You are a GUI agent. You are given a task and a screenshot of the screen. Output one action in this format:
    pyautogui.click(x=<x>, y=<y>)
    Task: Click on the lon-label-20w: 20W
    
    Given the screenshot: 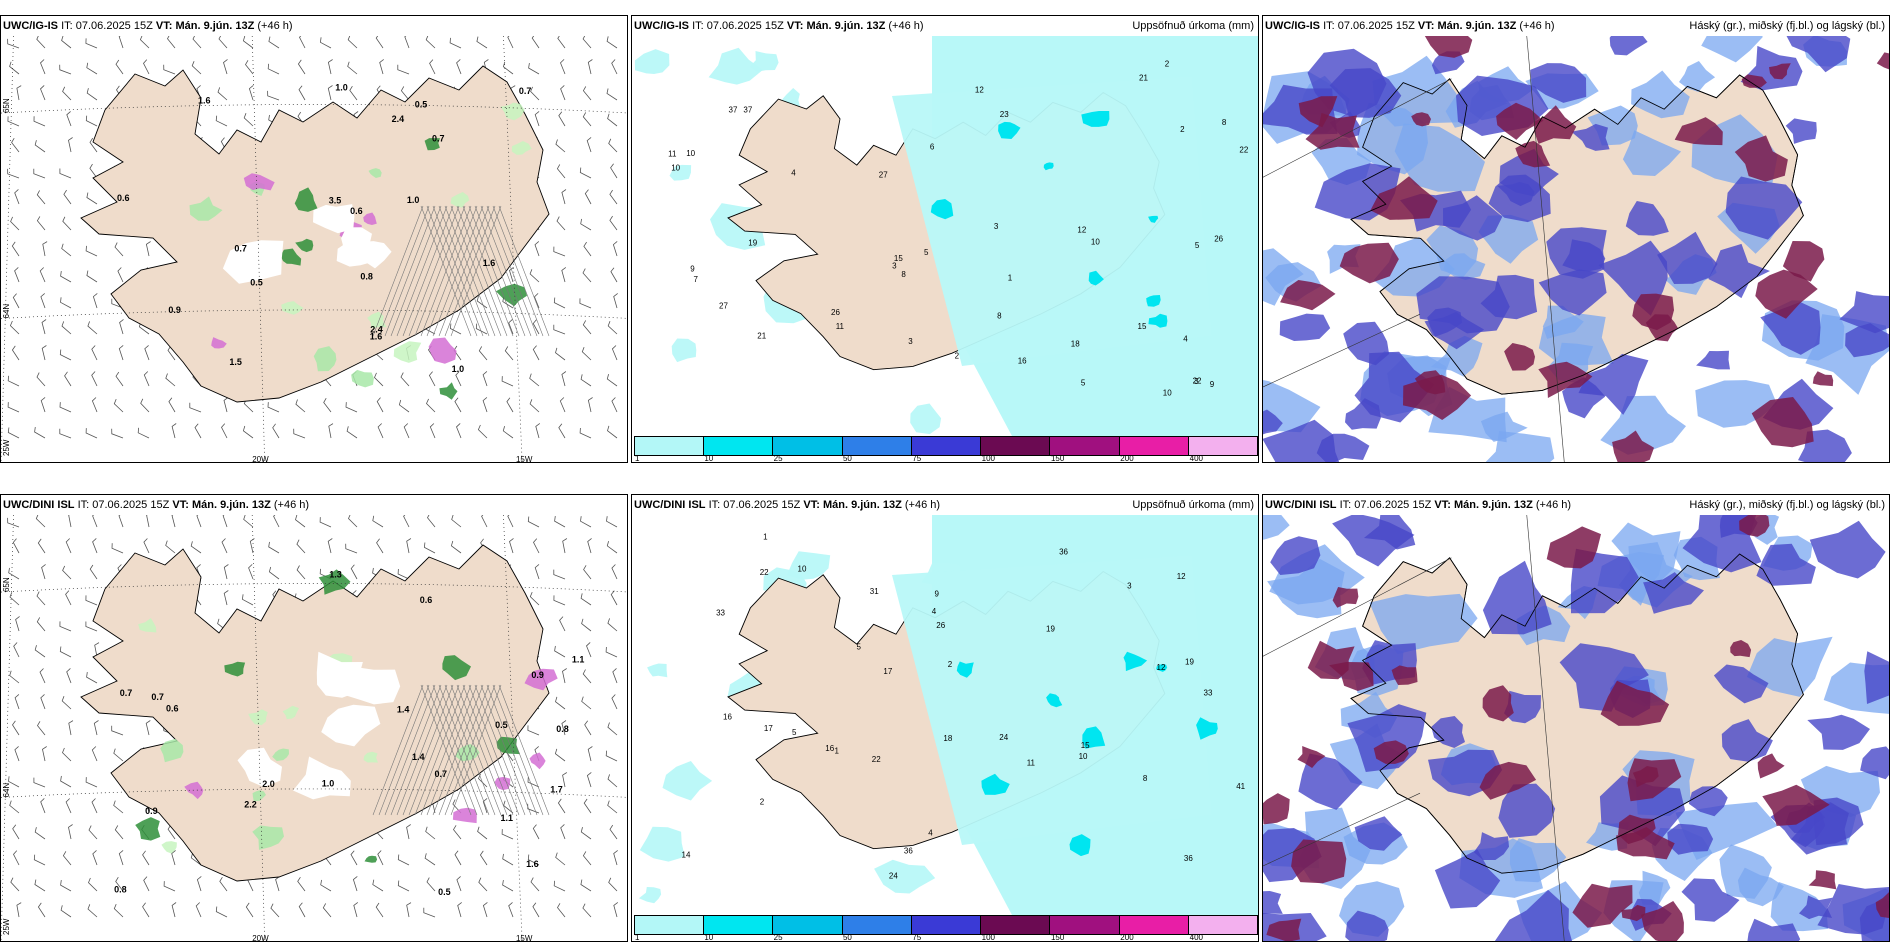 What is the action you would take?
    pyautogui.click(x=260, y=938)
    